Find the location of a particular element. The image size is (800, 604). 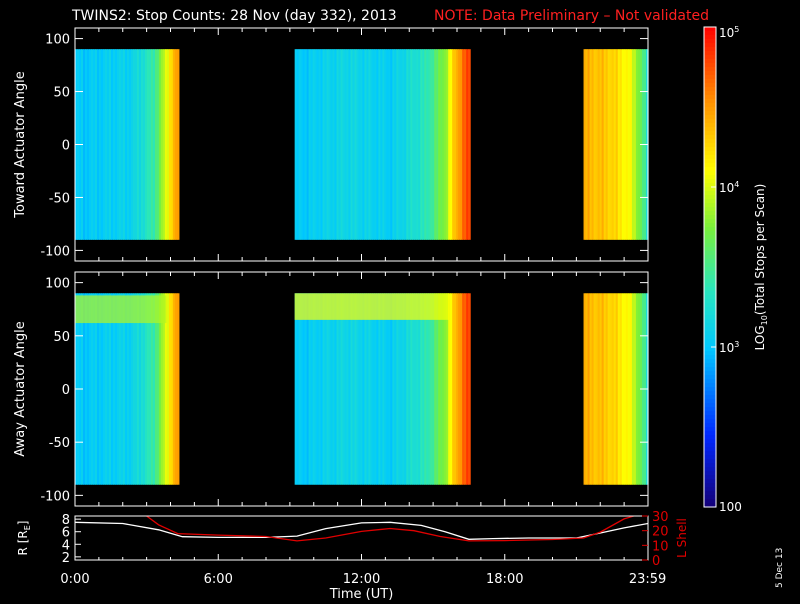

y-axis-label: Away Actuator Angle is located at coordinates (20, 388).